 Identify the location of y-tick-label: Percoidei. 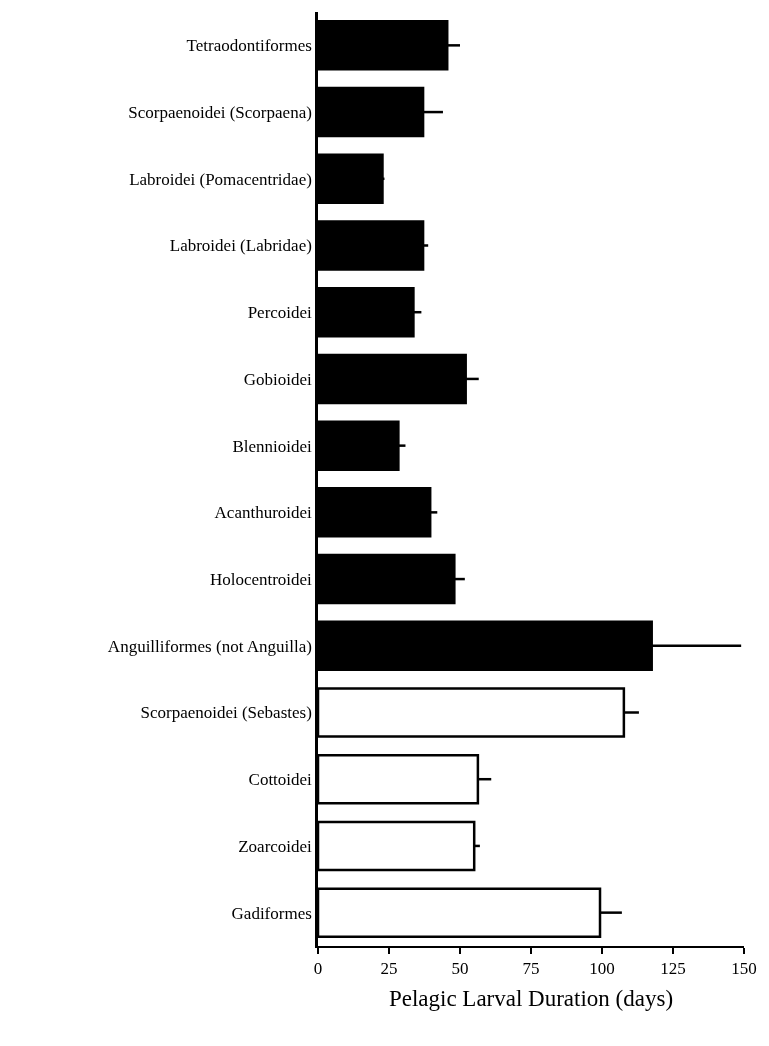
(280, 313).